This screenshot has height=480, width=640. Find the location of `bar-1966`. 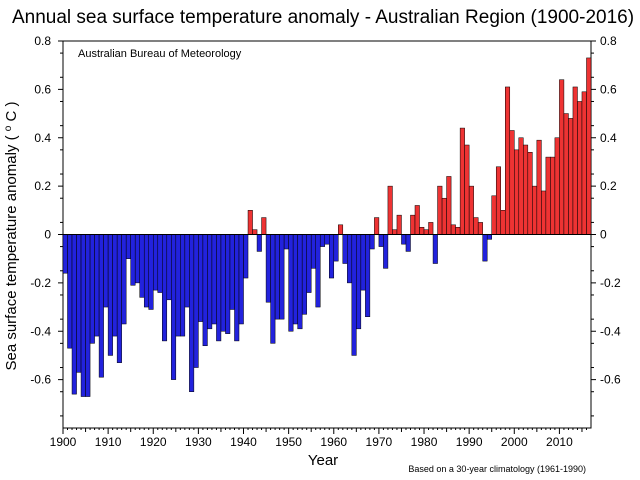

bar-1966 is located at coordinates (363, 262).